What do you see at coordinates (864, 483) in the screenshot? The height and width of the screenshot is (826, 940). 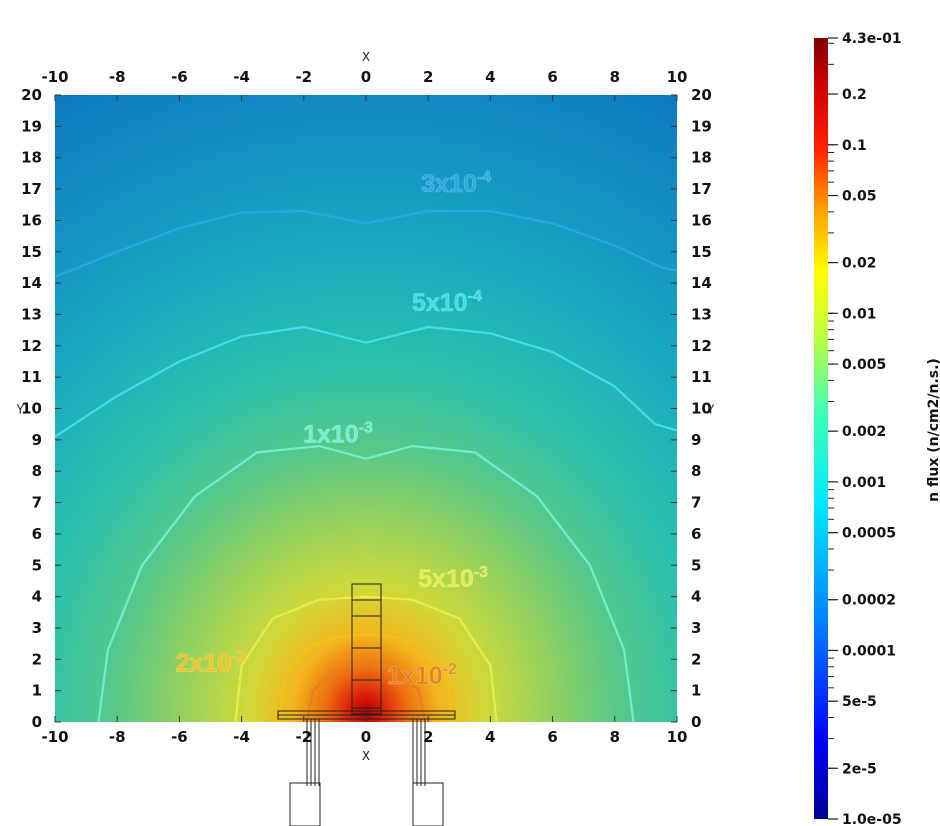 I see `colorbar-tick-label-8: 0.001` at bounding box center [864, 483].